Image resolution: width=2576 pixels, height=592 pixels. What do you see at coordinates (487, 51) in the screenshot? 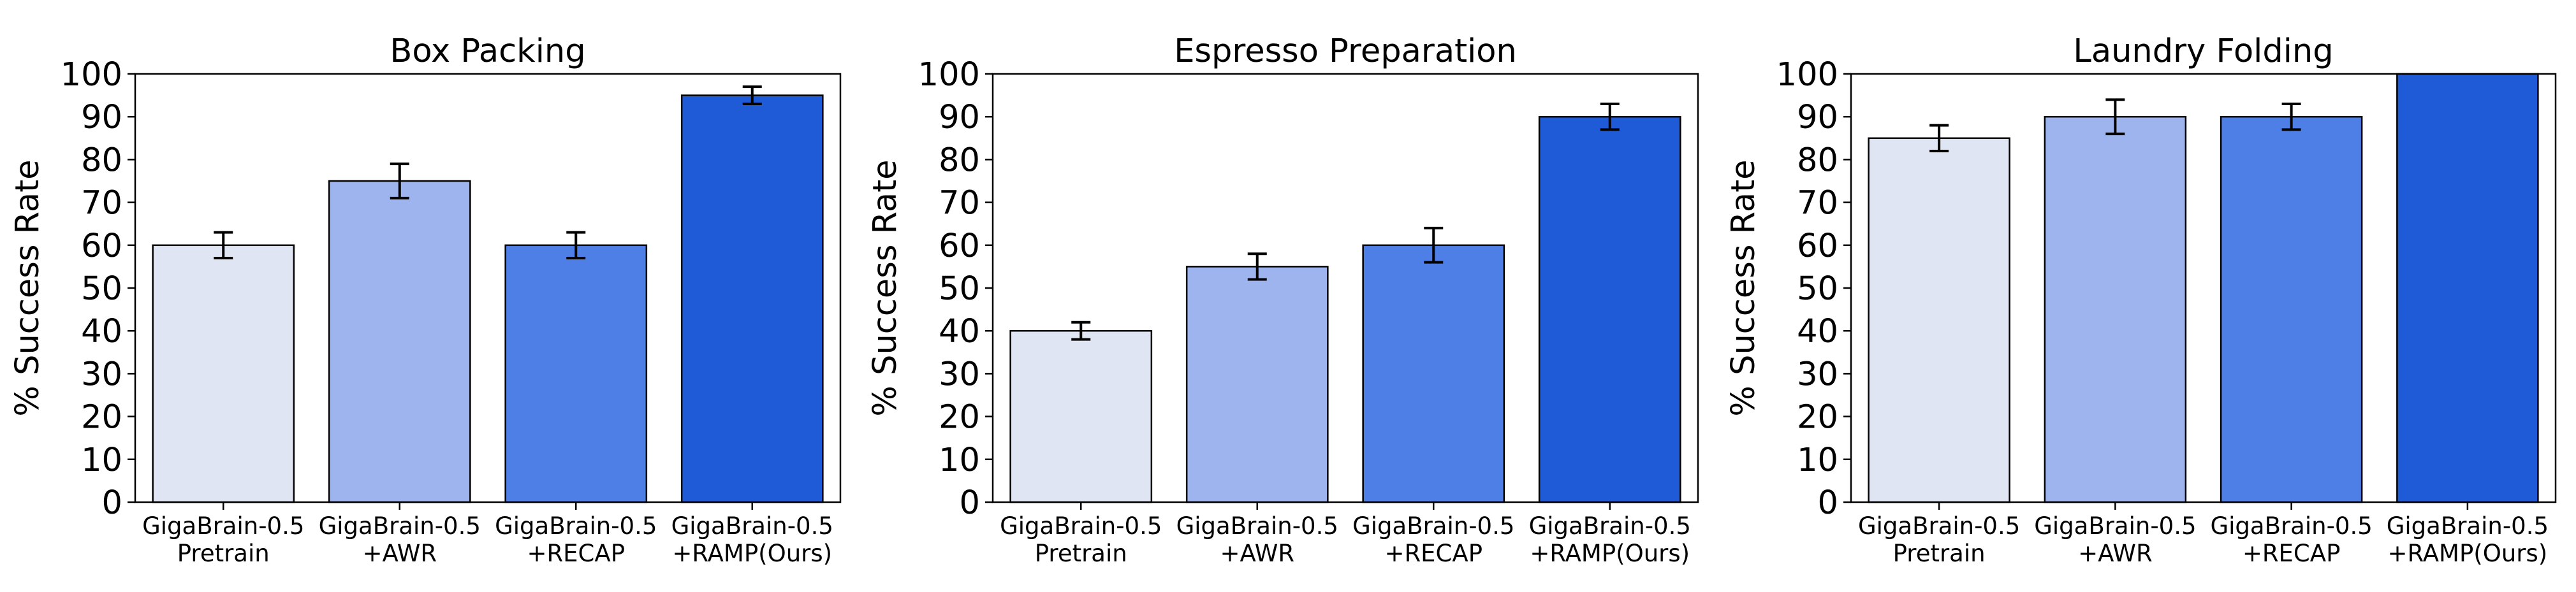
I see `chart-title: Box Packing` at bounding box center [487, 51].